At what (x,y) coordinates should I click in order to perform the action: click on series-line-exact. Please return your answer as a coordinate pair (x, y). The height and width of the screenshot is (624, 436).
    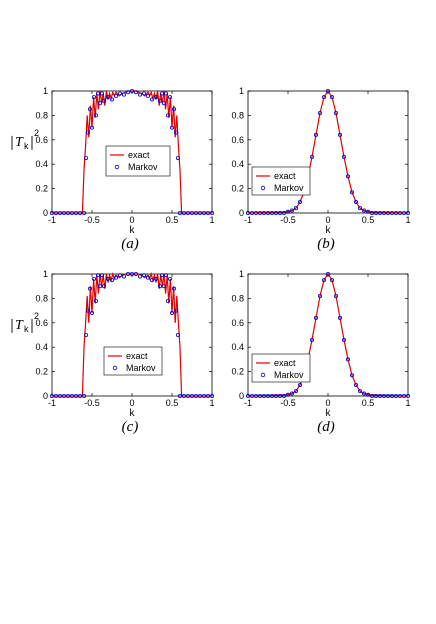
    Looking at the image, I should click on (328, 151).